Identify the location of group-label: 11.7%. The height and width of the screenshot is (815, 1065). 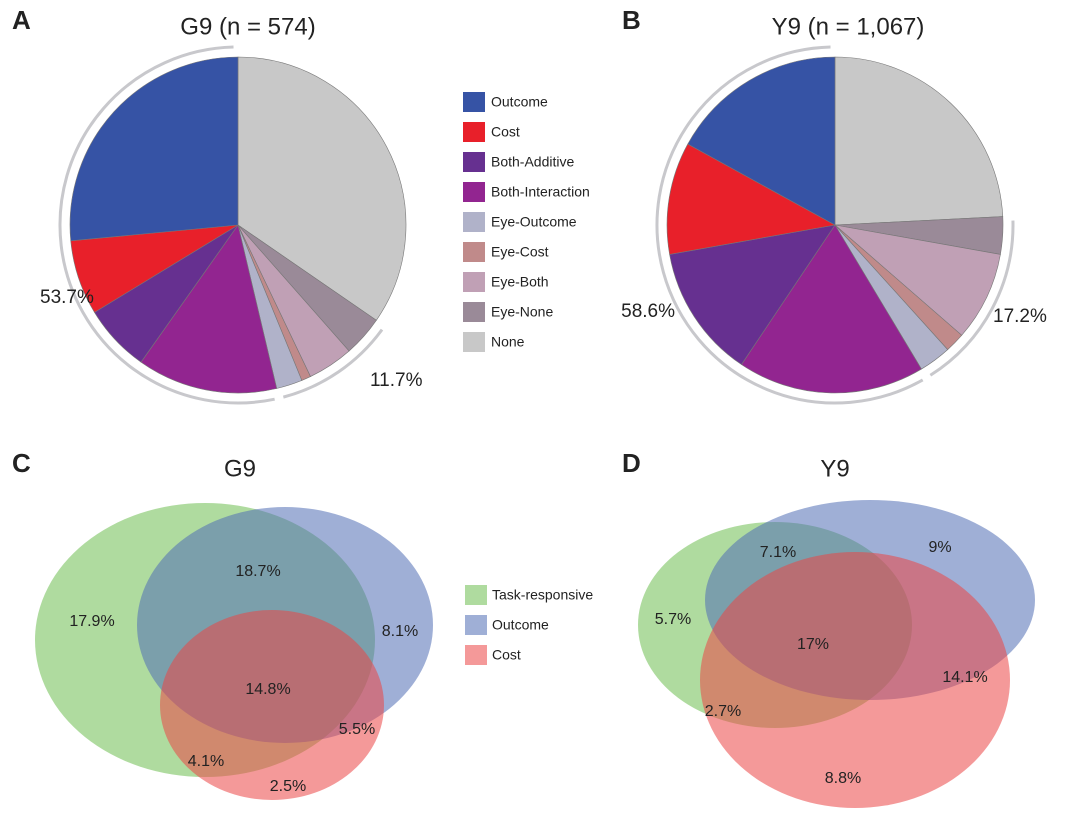
(396, 380).